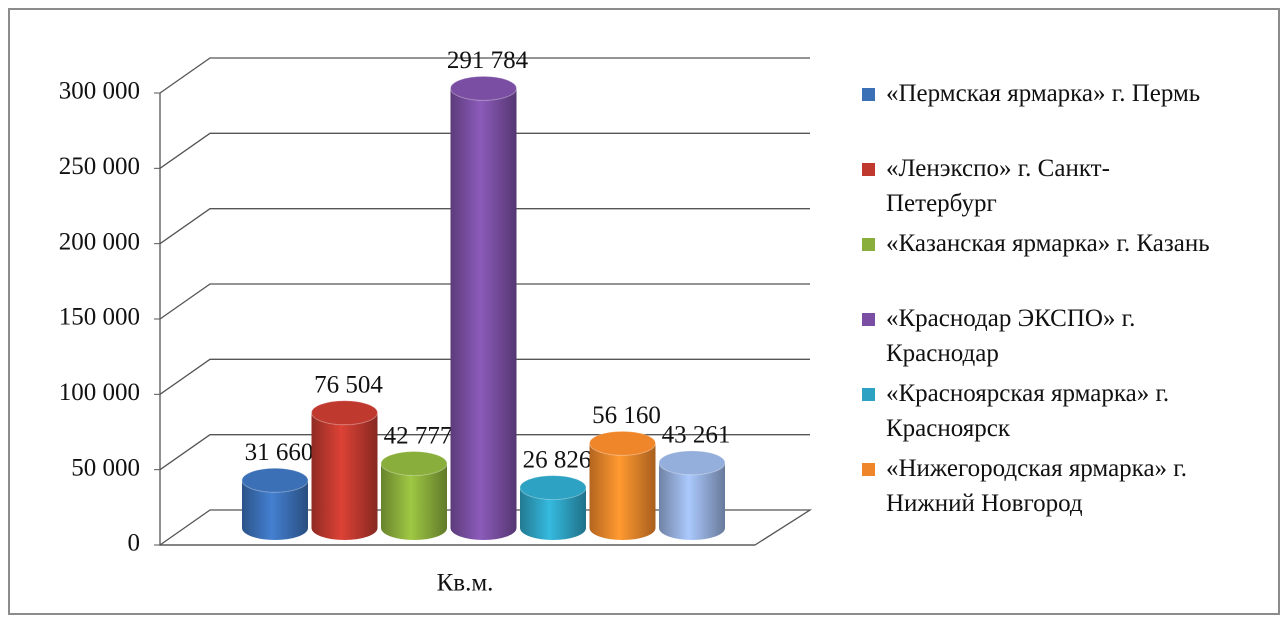 This screenshot has width=1287, height=621. Describe the element at coordinates (134, 543) in the screenshot. I see `y-tick-label: 0` at that location.